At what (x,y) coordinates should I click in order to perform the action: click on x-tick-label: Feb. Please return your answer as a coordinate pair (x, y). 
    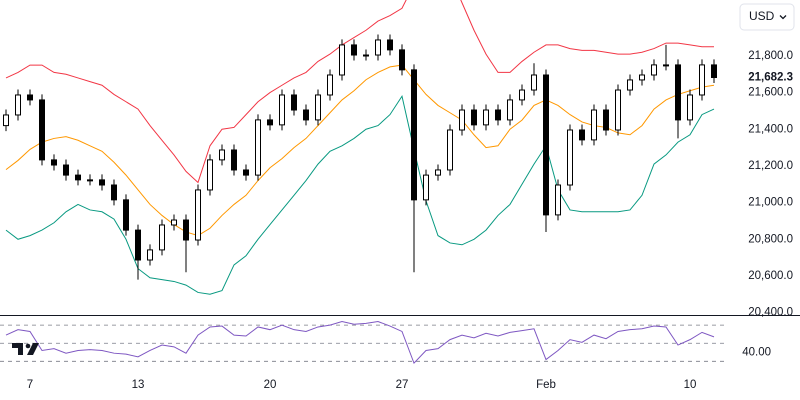
    Looking at the image, I should click on (546, 385).